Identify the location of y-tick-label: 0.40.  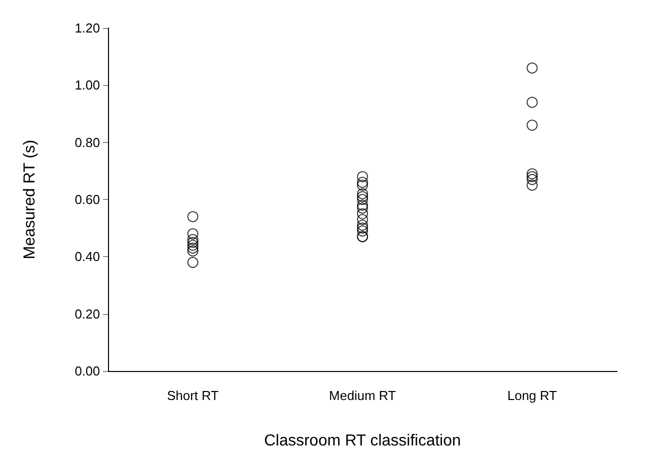
(87, 256).